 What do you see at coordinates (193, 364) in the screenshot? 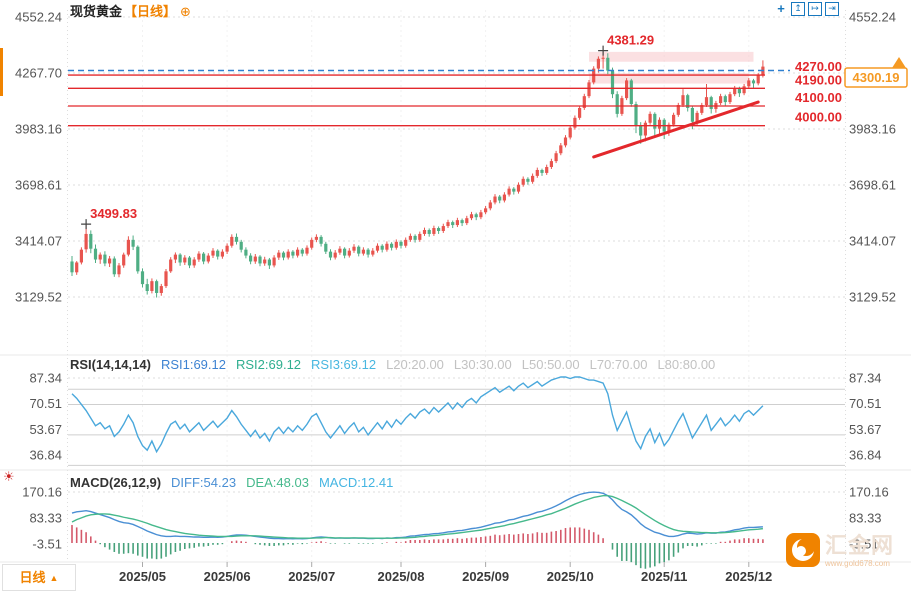
I see `rsi-legend-item: RSI1:69.12` at bounding box center [193, 364].